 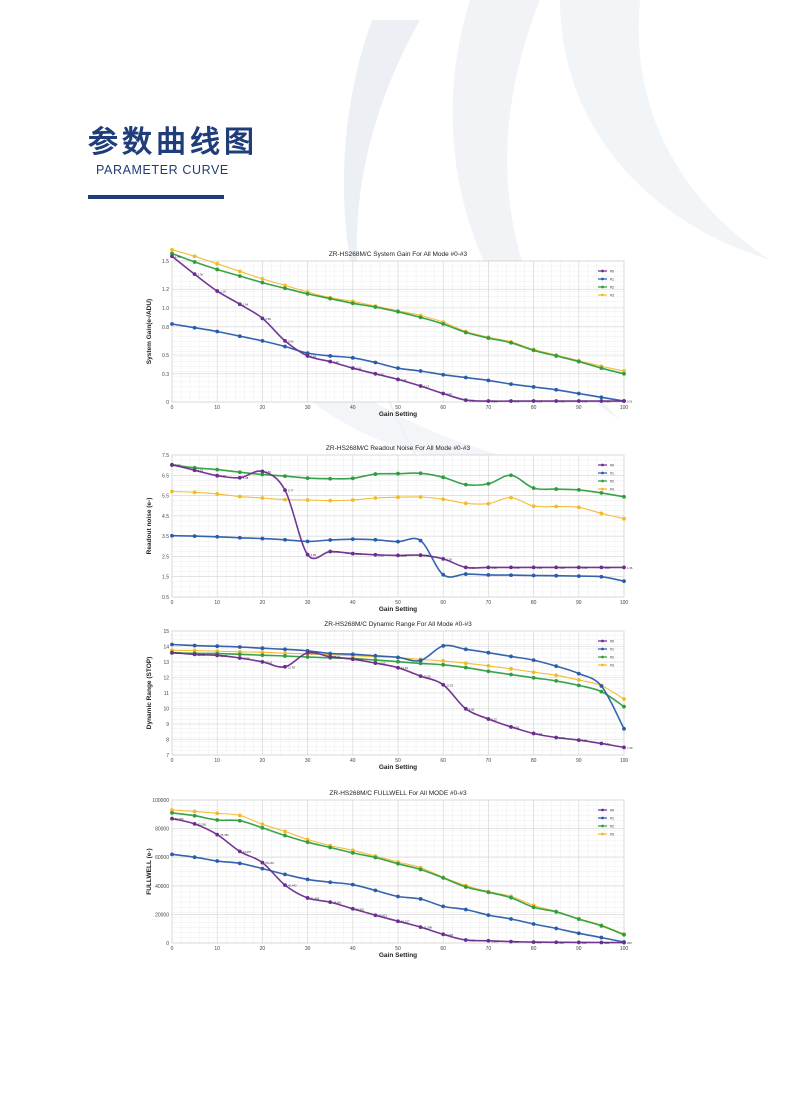 What do you see at coordinates (156, 197) in the screenshot?
I see `title-underline-bar` at bounding box center [156, 197].